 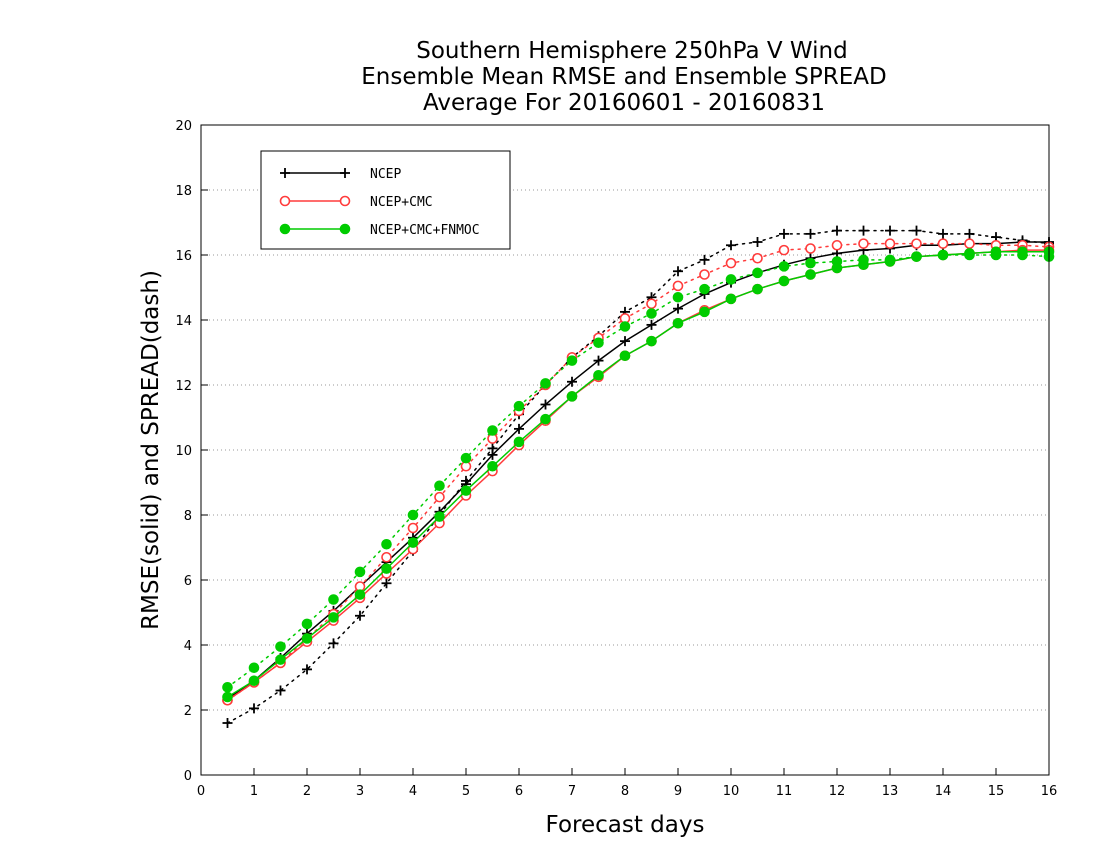 What do you see at coordinates (307, 791) in the screenshot?
I see `x-tick-label: 2` at bounding box center [307, 791].